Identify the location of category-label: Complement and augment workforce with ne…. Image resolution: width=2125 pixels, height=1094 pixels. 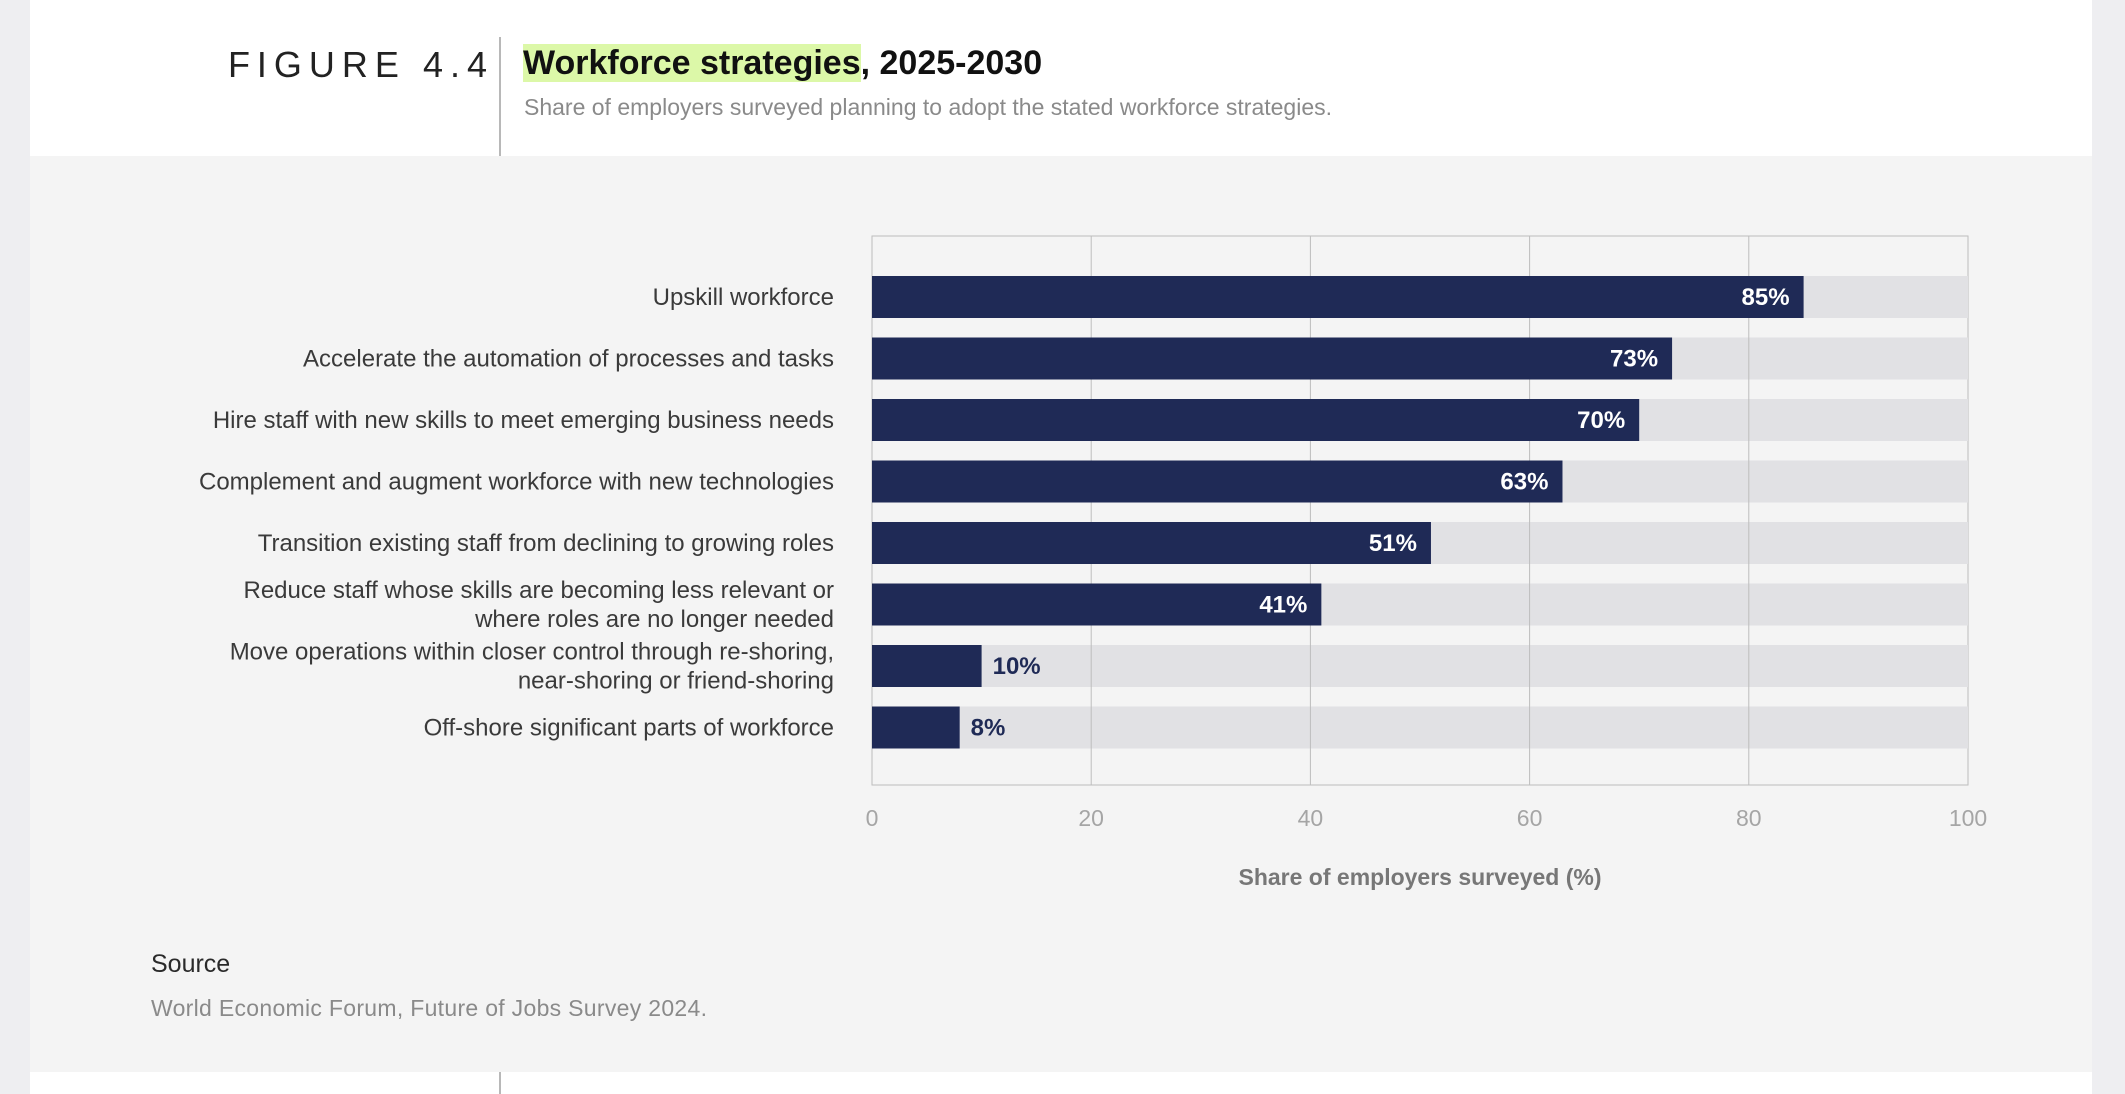
(516, 482).